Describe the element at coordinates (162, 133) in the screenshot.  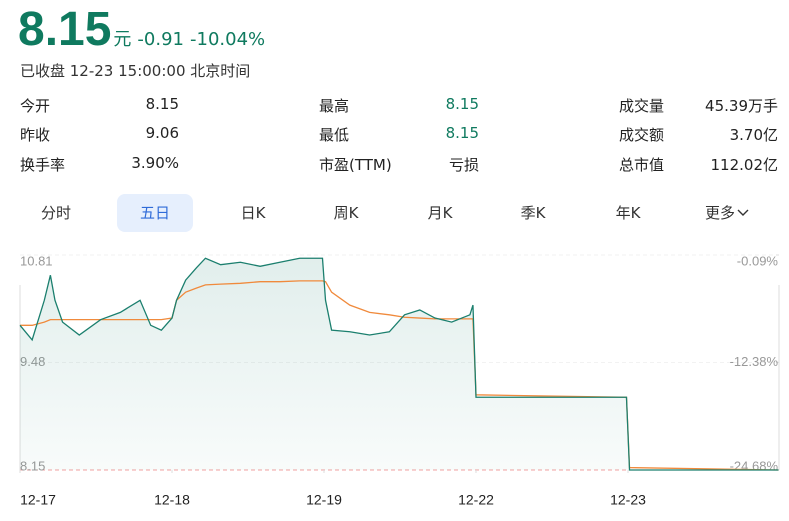
I see `stat-value: 9.06` at that location.